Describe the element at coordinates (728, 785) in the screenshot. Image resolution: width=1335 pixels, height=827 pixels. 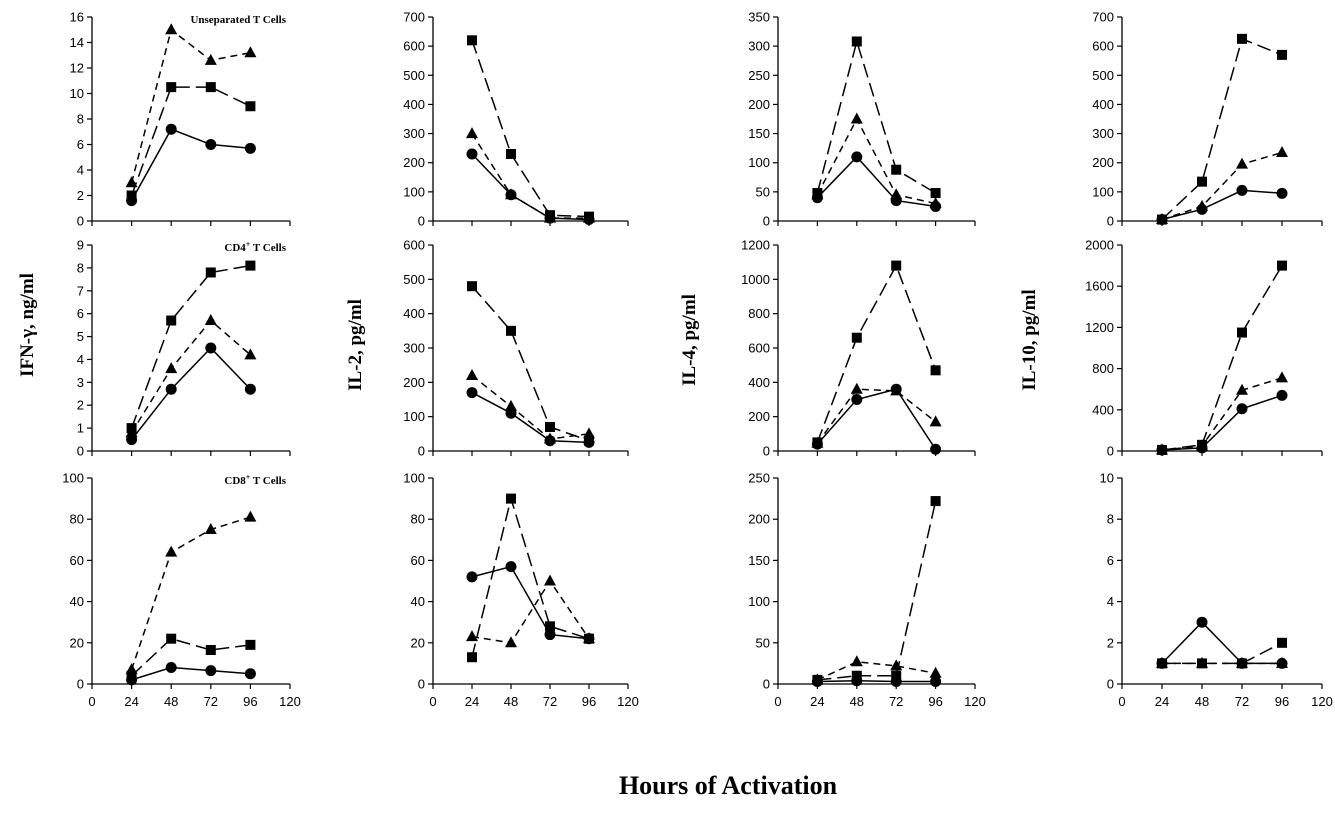
I see `x-axis-title: Hours of Activation` at that location.